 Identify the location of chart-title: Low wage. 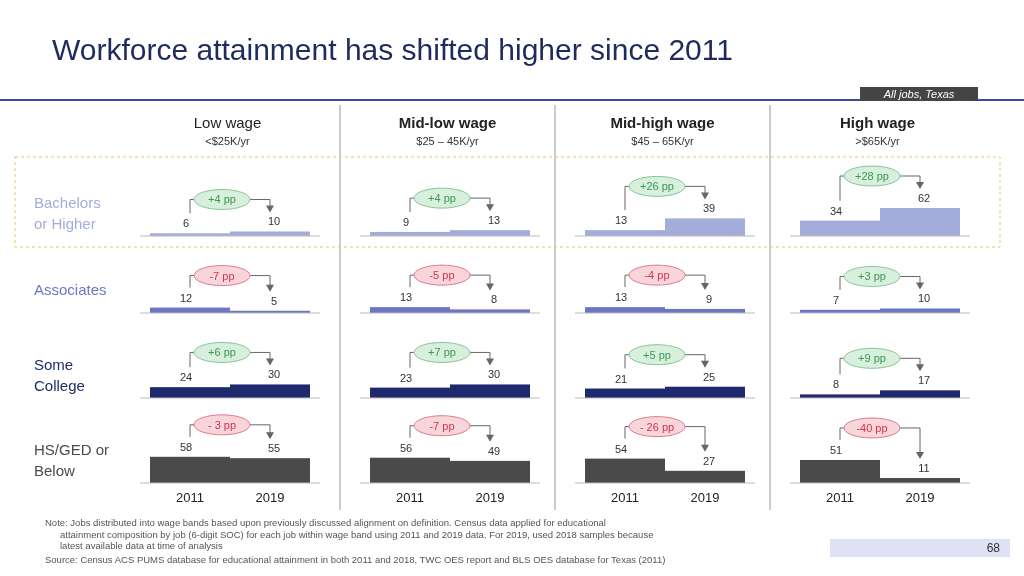
(227, 122).